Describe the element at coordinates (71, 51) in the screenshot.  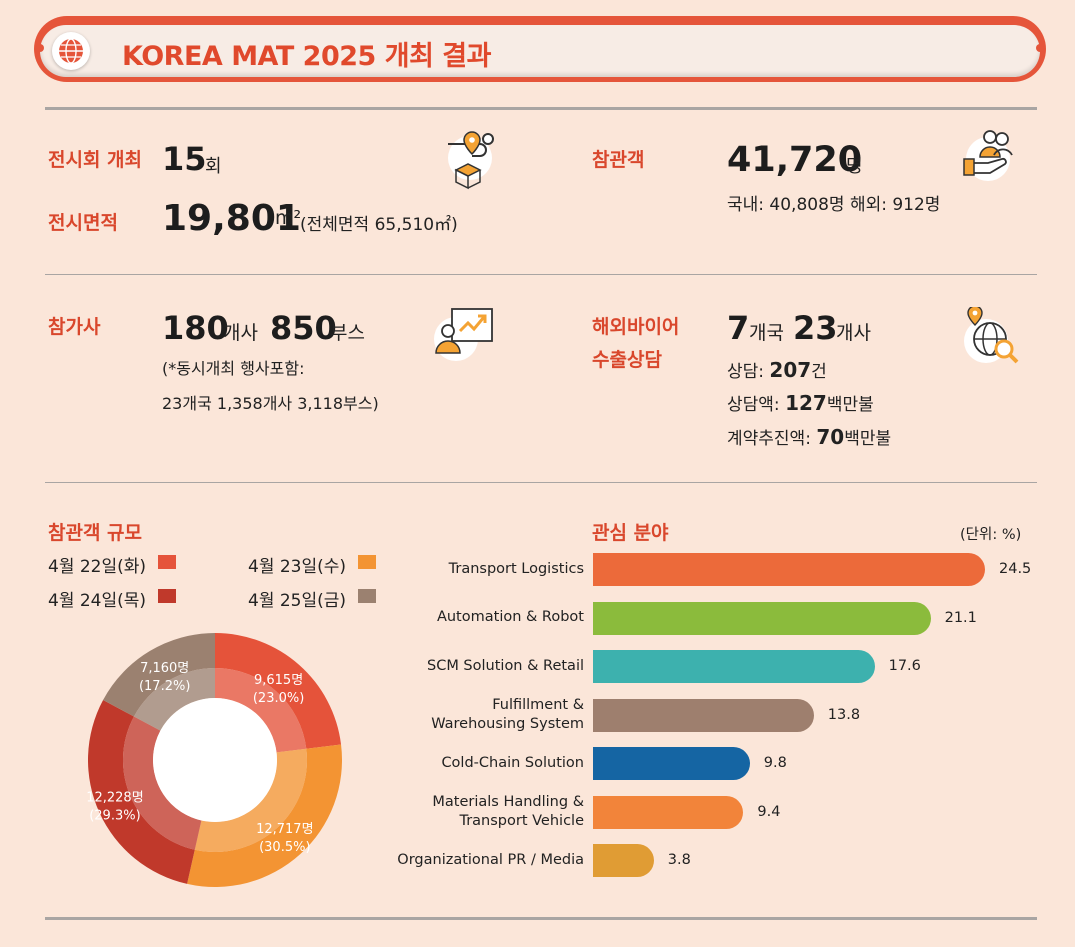
I see `globe-icon` at that location.